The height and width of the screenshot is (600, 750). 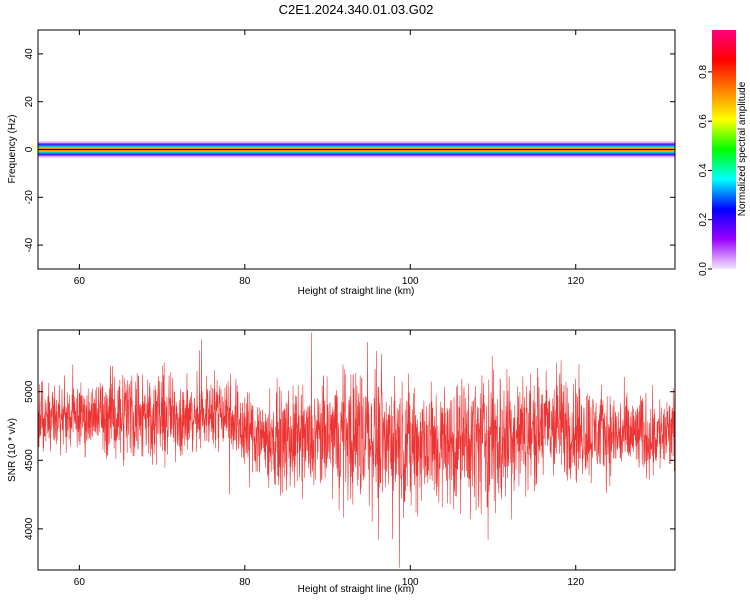 What do you see at coordinates (29, 54) in the screenshot?
I see `spectrogram-y-tick-label: 40` at bounding box center [29, 54].